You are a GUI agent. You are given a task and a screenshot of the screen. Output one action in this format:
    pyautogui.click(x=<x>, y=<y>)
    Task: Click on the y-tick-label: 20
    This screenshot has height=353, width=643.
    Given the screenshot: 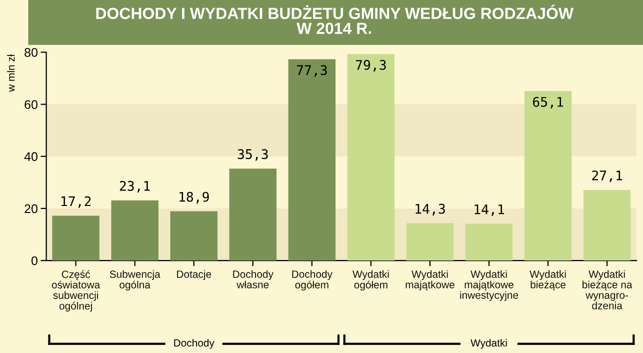 What is the action you would take?
    pyautogui.click(x=31, y=209)
    